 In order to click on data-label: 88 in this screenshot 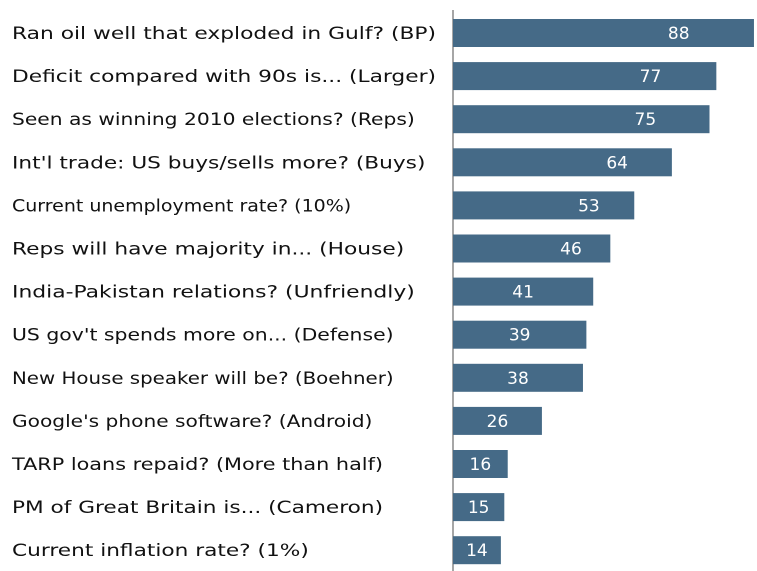, I will do `click(679, 34)`.